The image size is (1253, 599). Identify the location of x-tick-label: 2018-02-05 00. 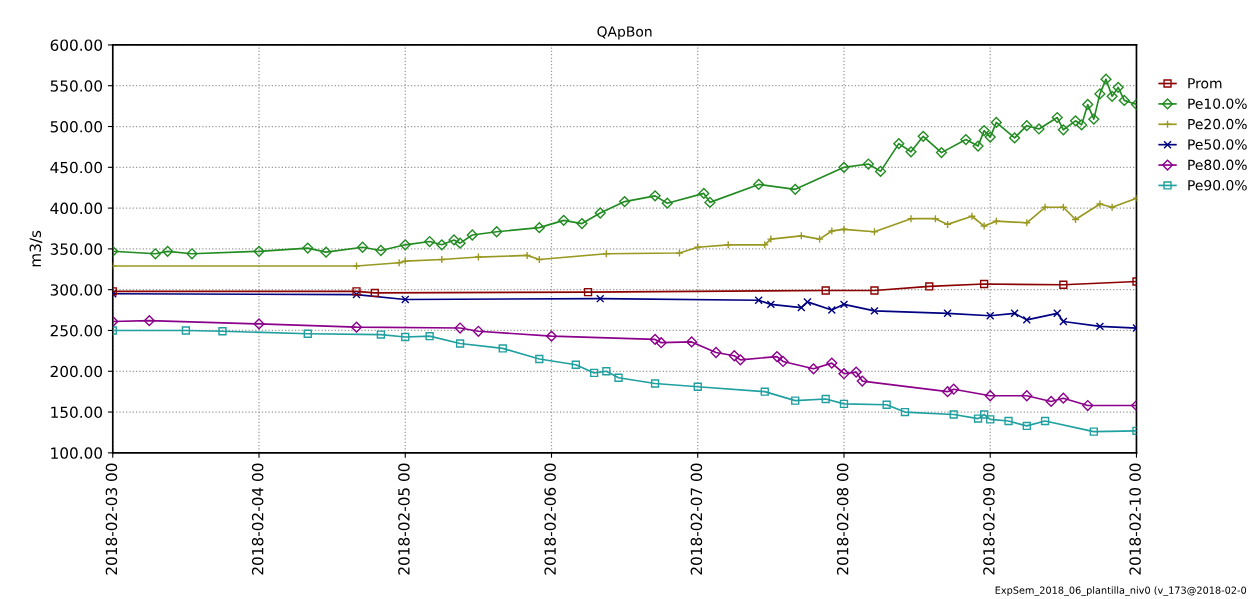
(404, 519).